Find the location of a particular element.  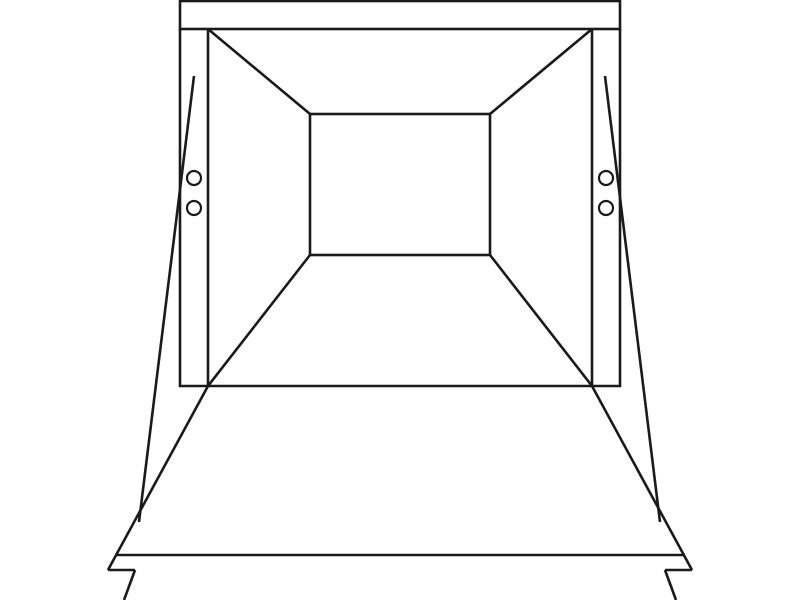

bottom-left-perspective-edge is located at coordinates (259, 320).